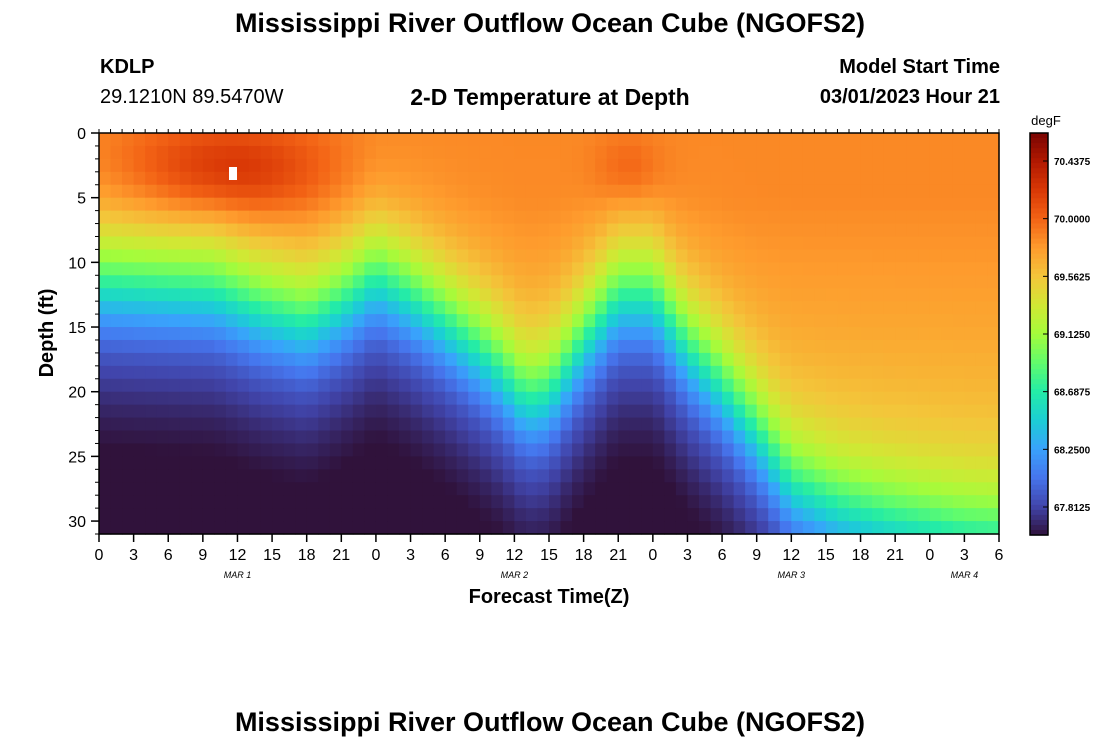 This screenshot has width=1100, height=750. What do you see at coordinates (77, 522) in the screenshot?
I see `y-tick-label: 30` at bounding box center [77, 522].